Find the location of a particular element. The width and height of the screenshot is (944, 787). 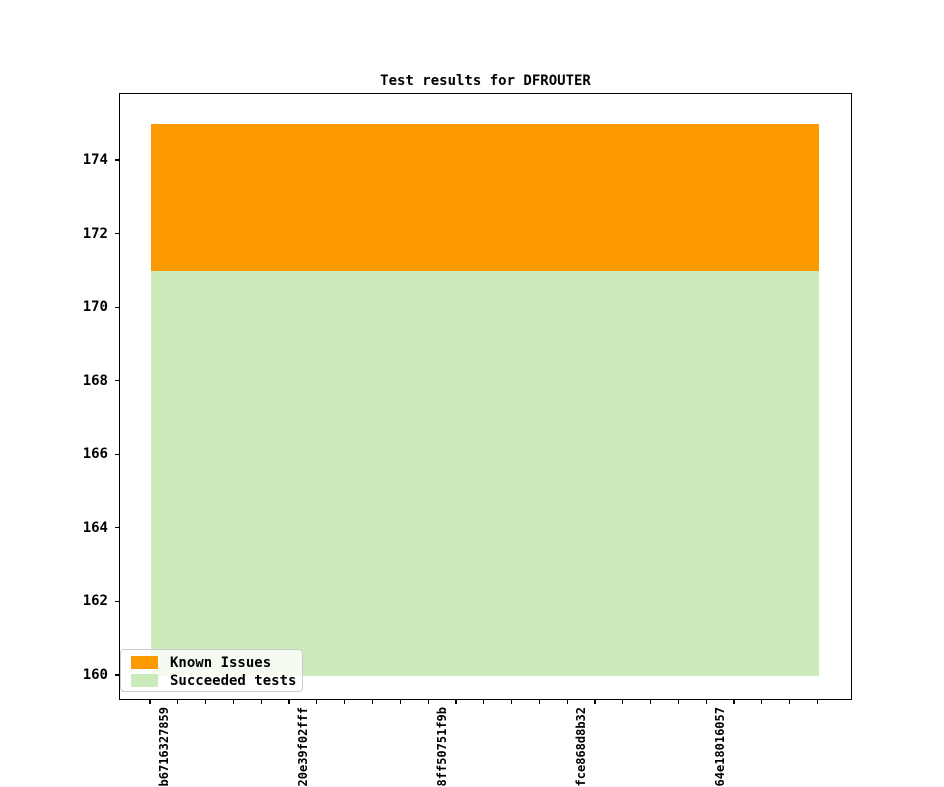

x-tick-label: 2-20e39f02fff is located at coordinates (303, 747).